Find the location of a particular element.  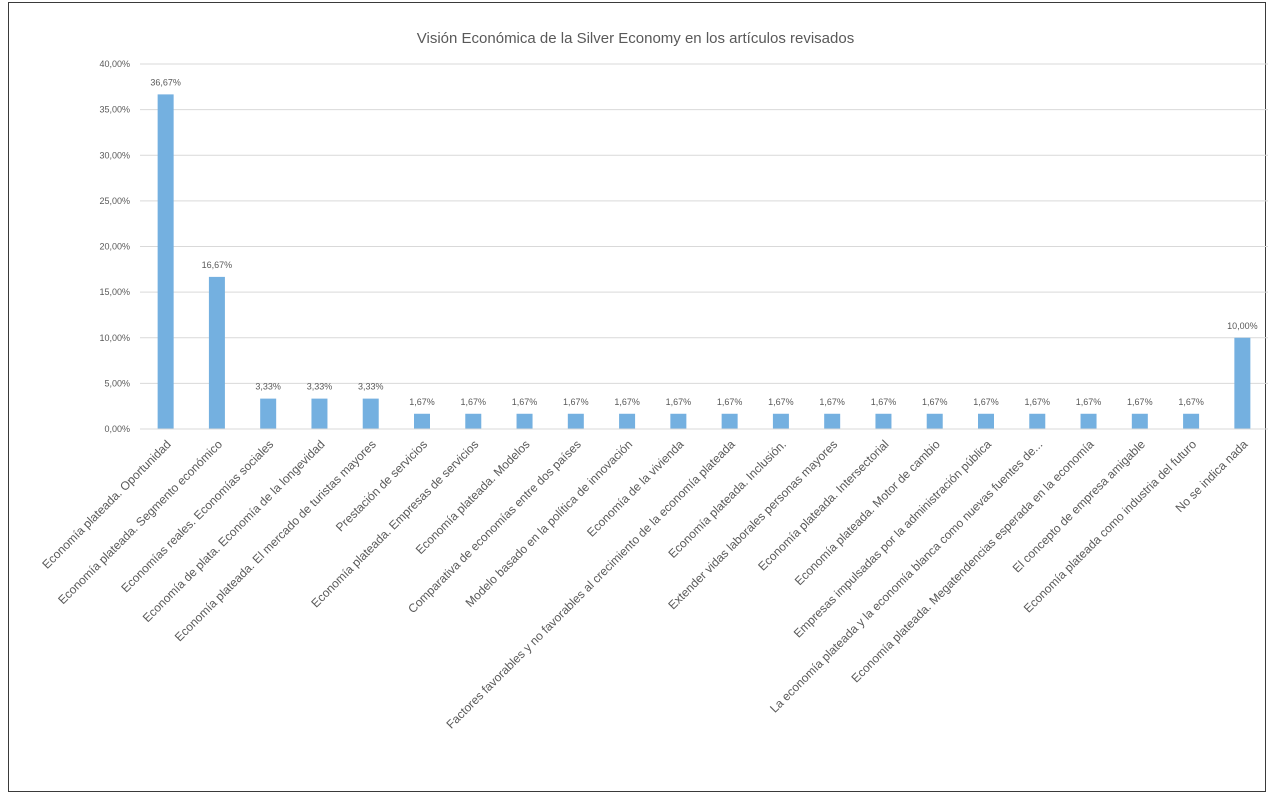

y-tick-label: 5,00% is located at coordinates (117, 383).